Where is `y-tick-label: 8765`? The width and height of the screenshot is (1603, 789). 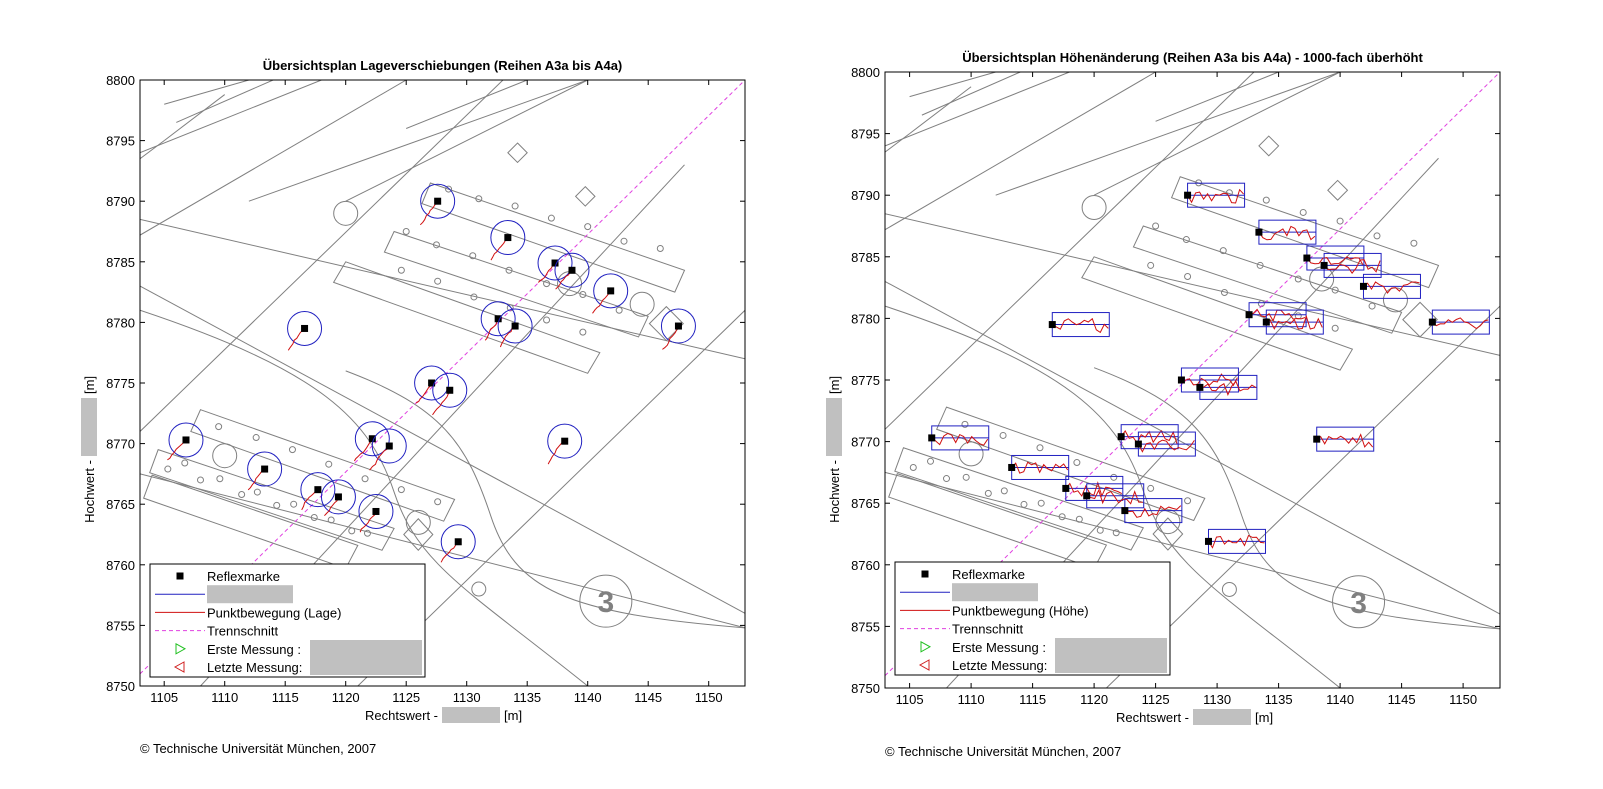
y-tick-label: 8765 is located at coordinates (865, 503).